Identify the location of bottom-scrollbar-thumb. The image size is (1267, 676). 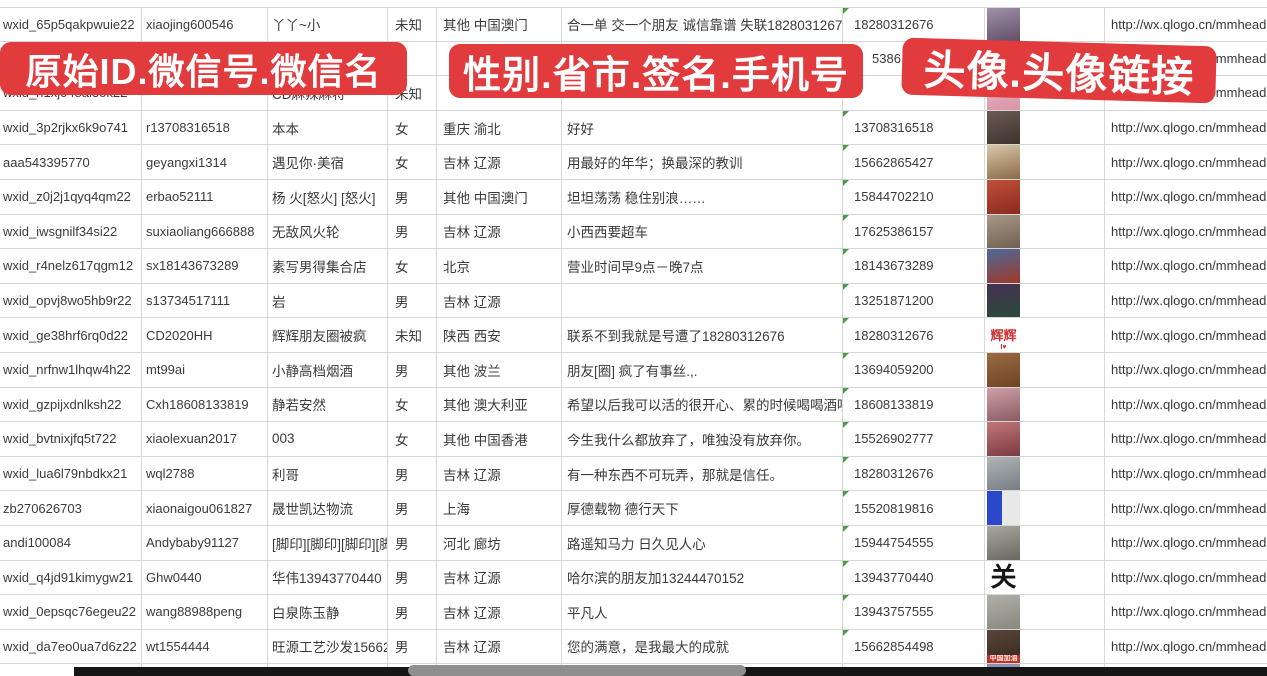
(577, 670).